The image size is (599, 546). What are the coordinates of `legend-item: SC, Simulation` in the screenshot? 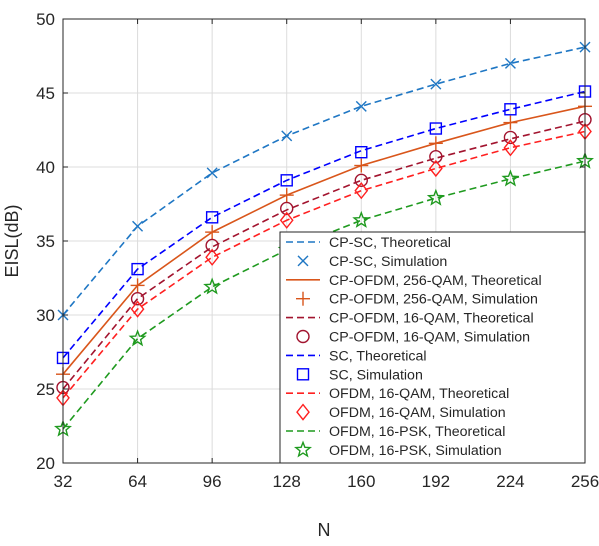 It's located at (359, 375).